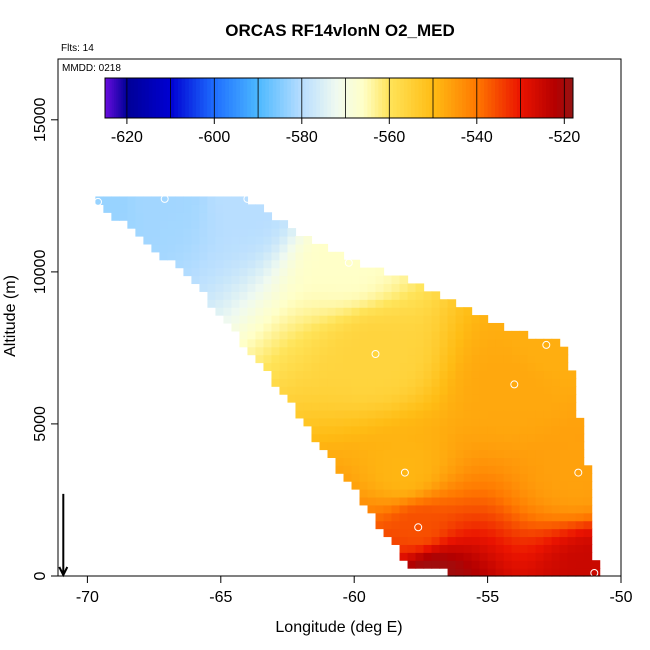 The image size is (650, 650). What do you see at coordinates (375, 354) in the screenshot?
I see `sample-point` at bounding box center [375, 354].